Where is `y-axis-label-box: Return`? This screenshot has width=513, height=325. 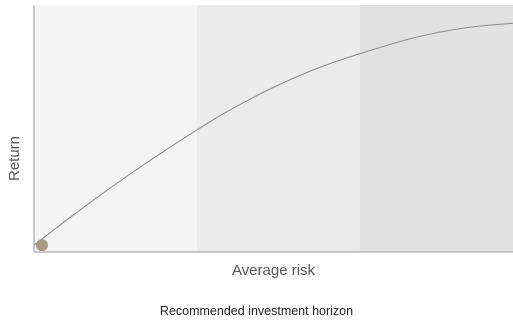
y-axis-label-box: Return is located at coordinates (15, 158).